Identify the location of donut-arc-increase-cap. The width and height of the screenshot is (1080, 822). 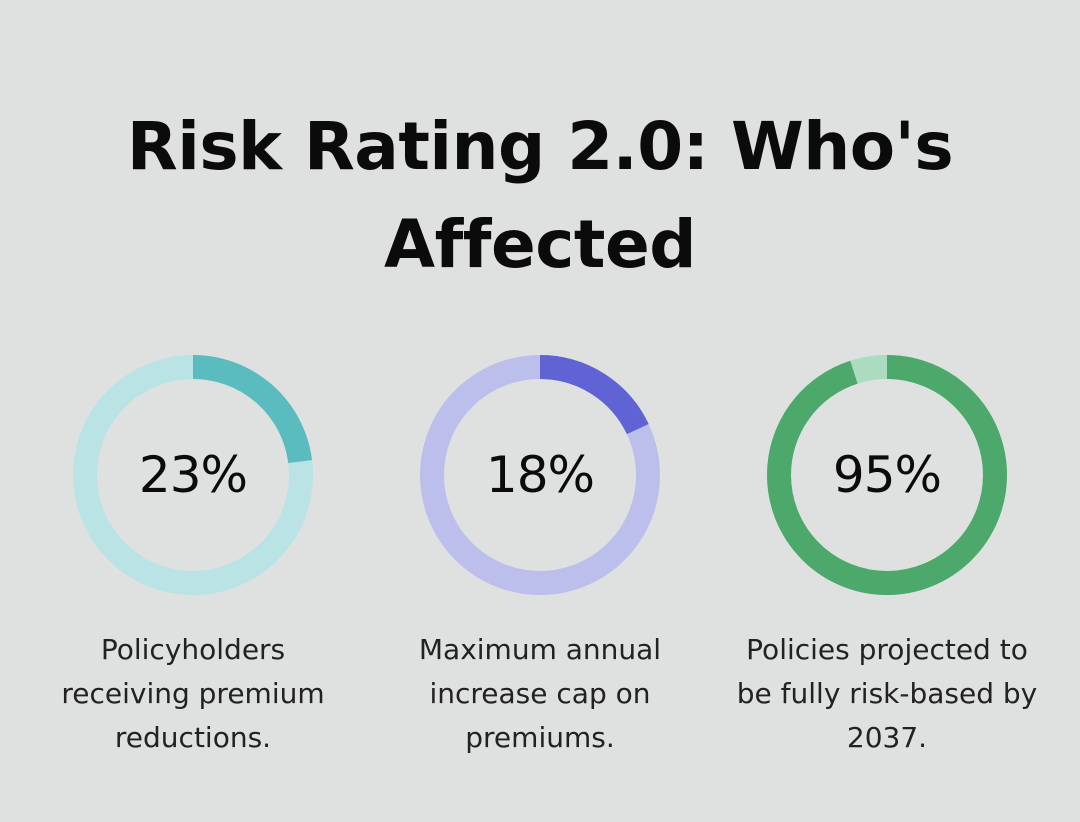
(540, 475).